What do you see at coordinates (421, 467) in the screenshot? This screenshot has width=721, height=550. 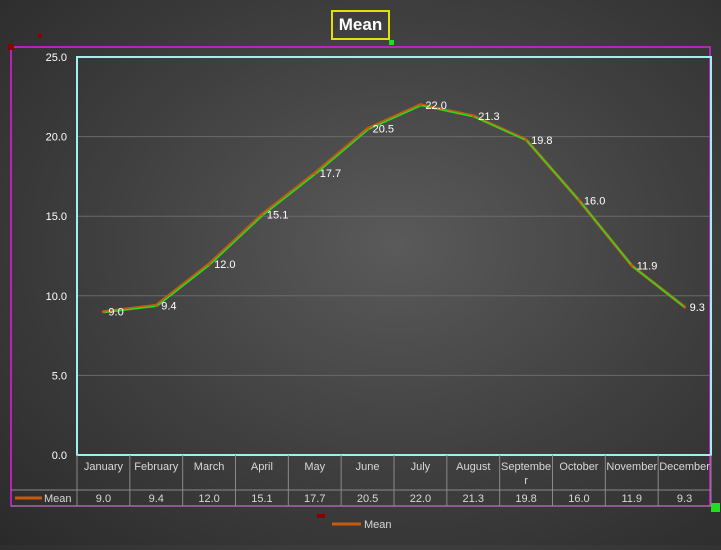 I see `x-category-label: July` at bounding box center [421, 467].